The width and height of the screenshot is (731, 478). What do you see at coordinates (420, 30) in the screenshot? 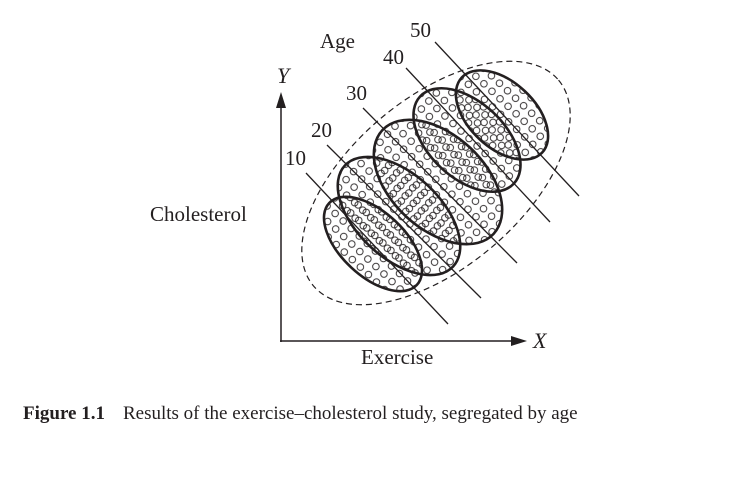
I see `age-group-50-label: 50` at bounding box center [420, 30].